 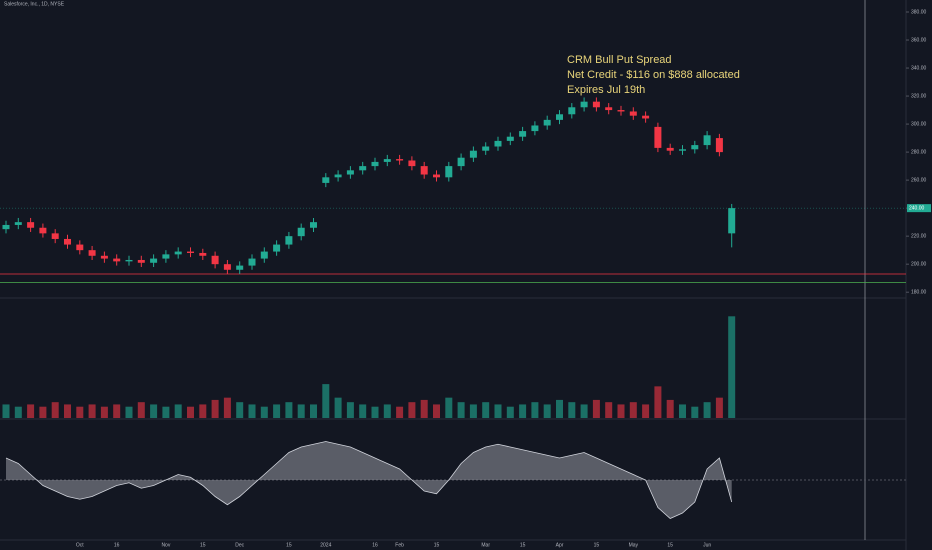 I want to click on y-tick-label: 200.00, so click(x=919, y=265).